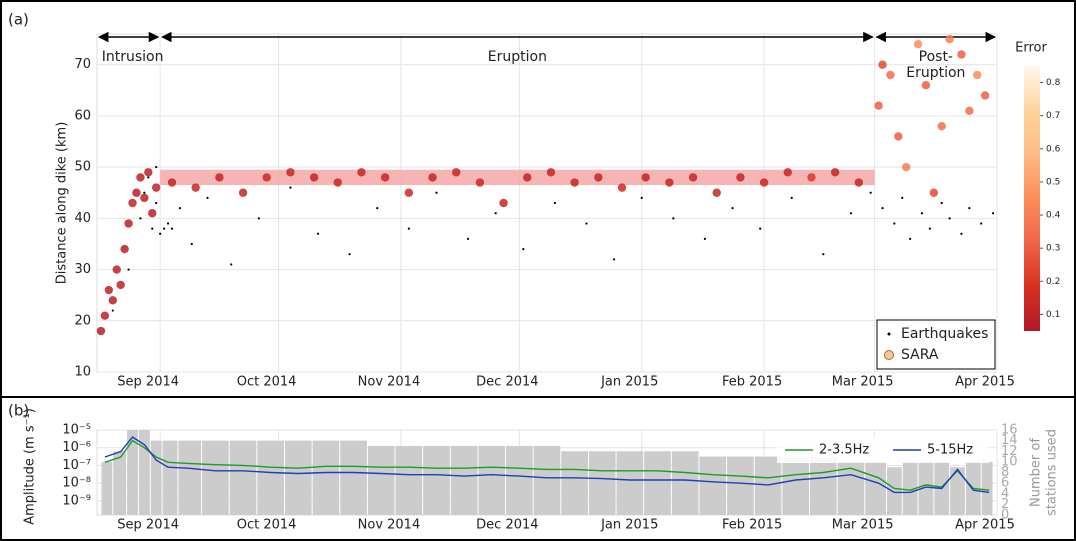 This screenshot has height=541, width=1076. What do you see at coordinates (889, 355) in the screenshot?
I see `legend-marker` at bounding box center [889, 355].